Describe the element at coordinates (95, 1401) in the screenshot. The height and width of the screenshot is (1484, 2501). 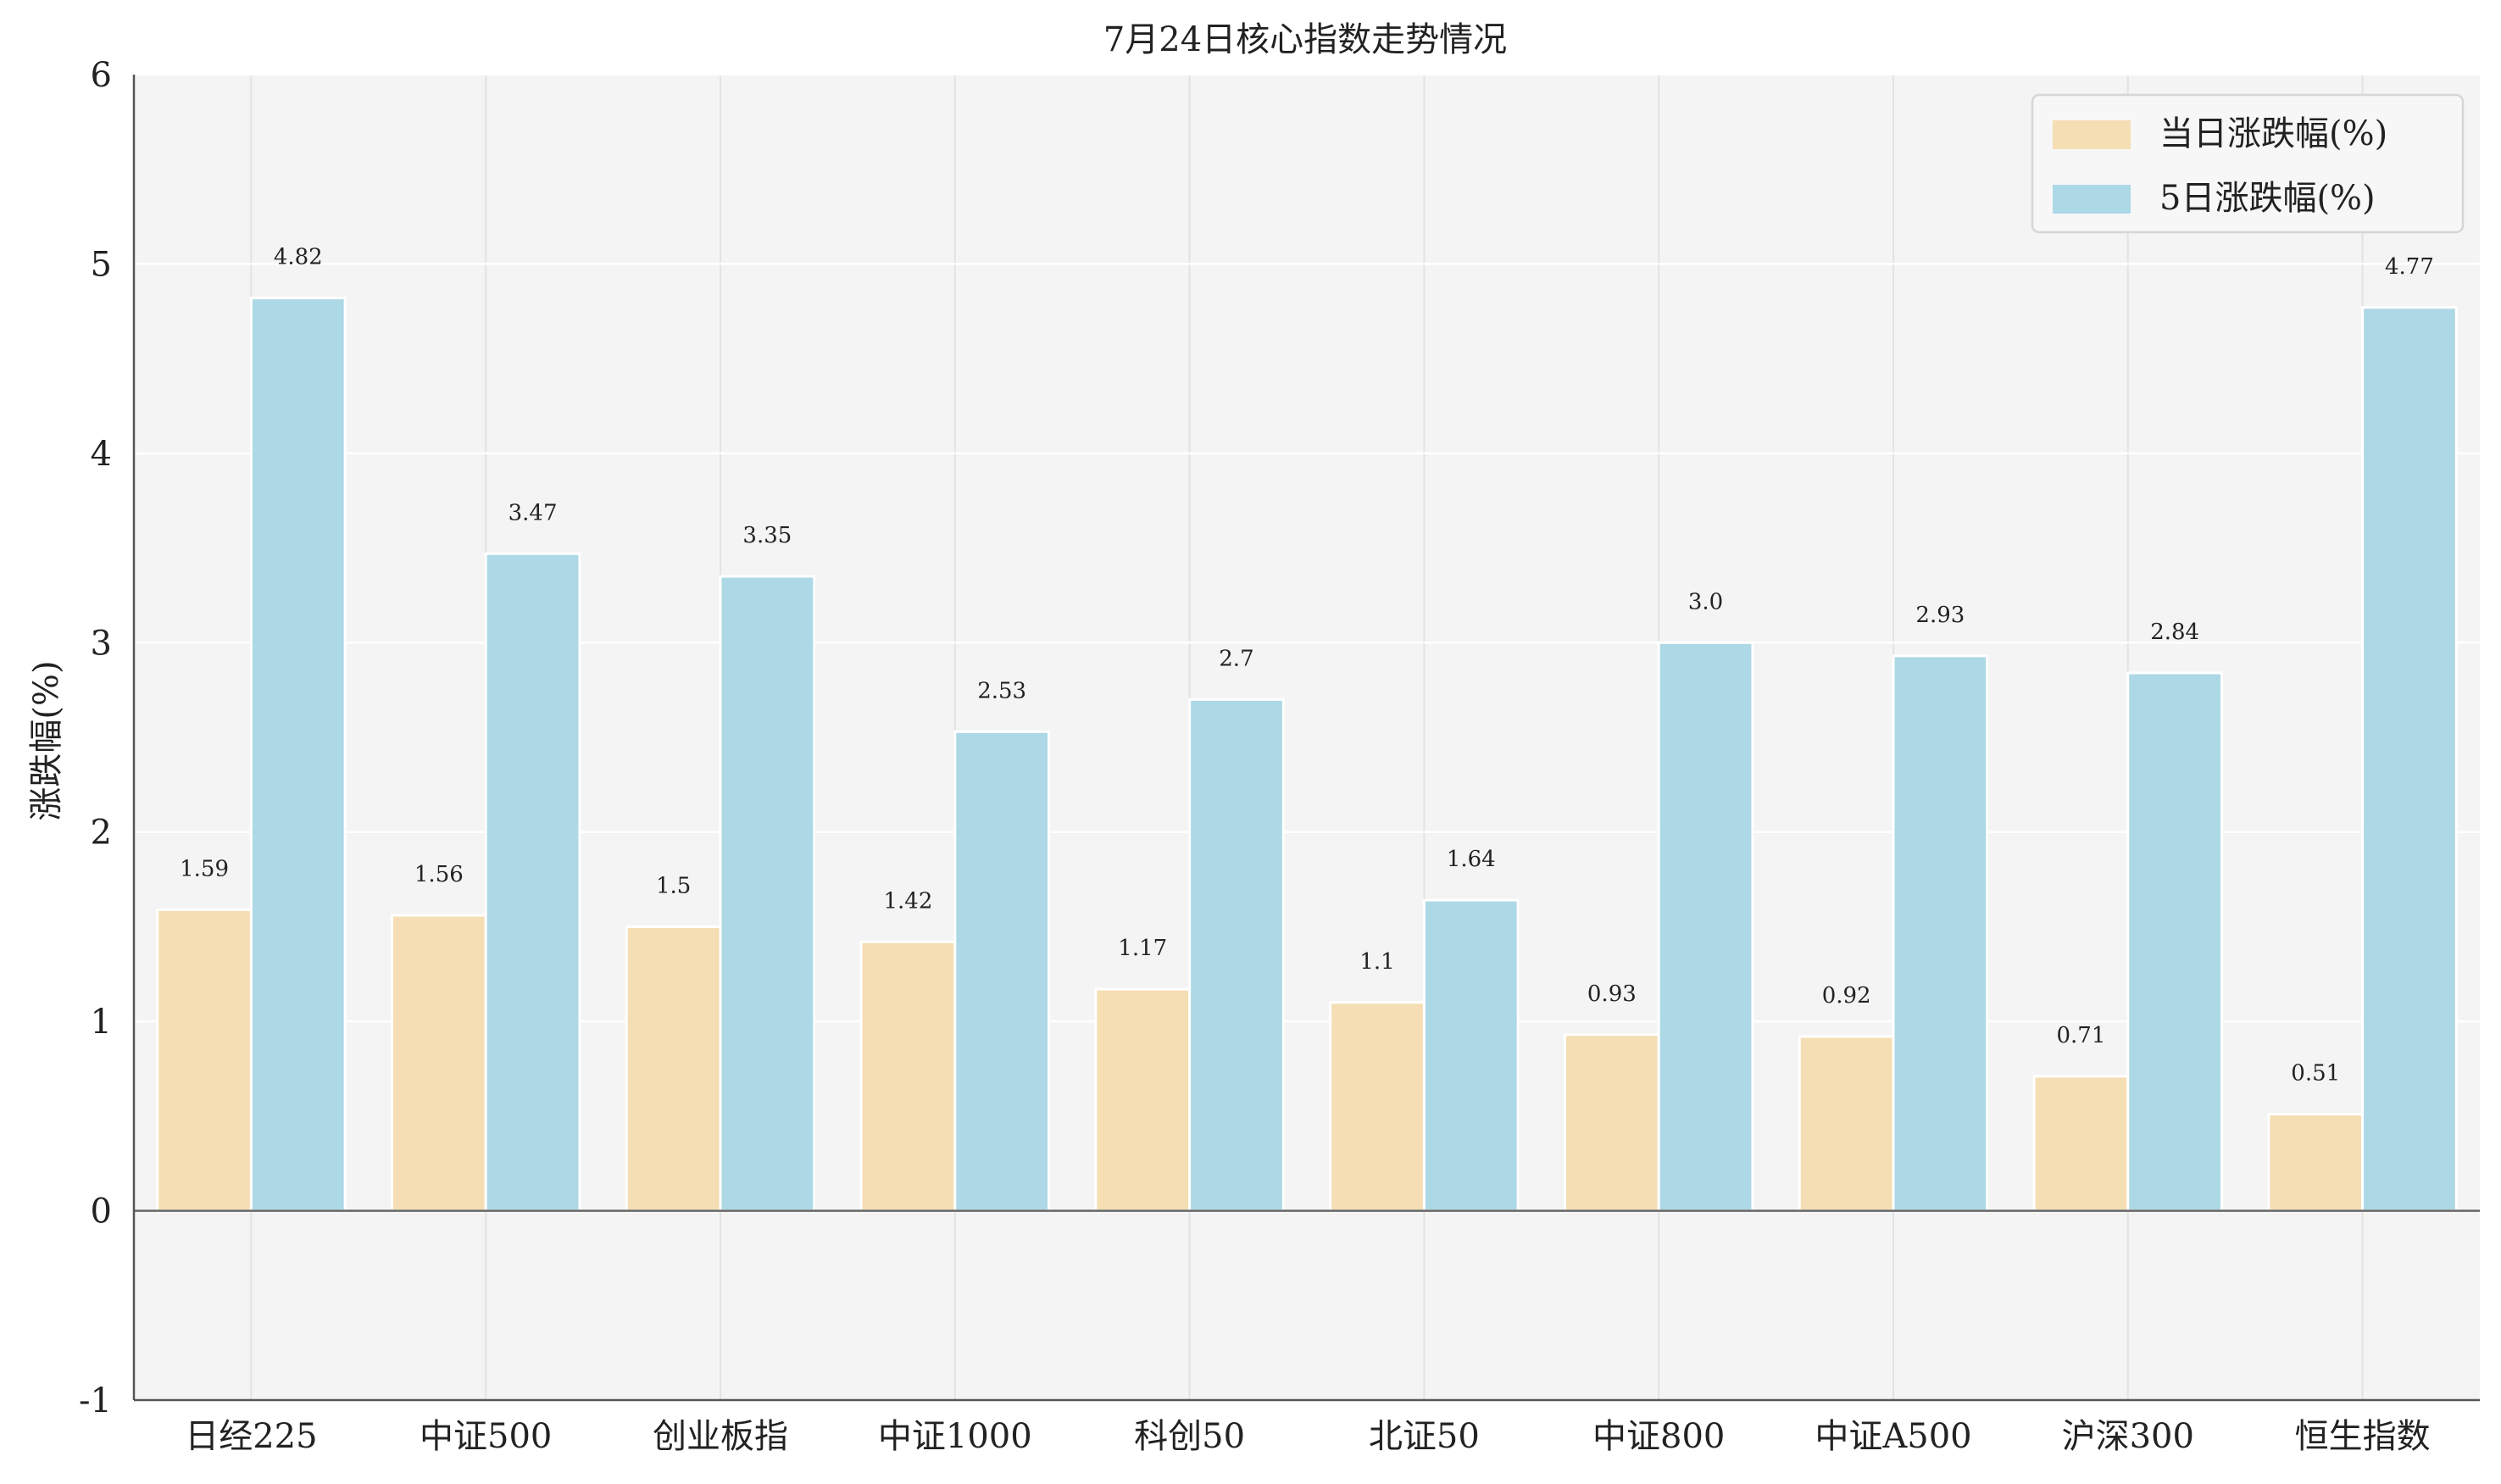
I see `y-tick-label: -1` at that location.